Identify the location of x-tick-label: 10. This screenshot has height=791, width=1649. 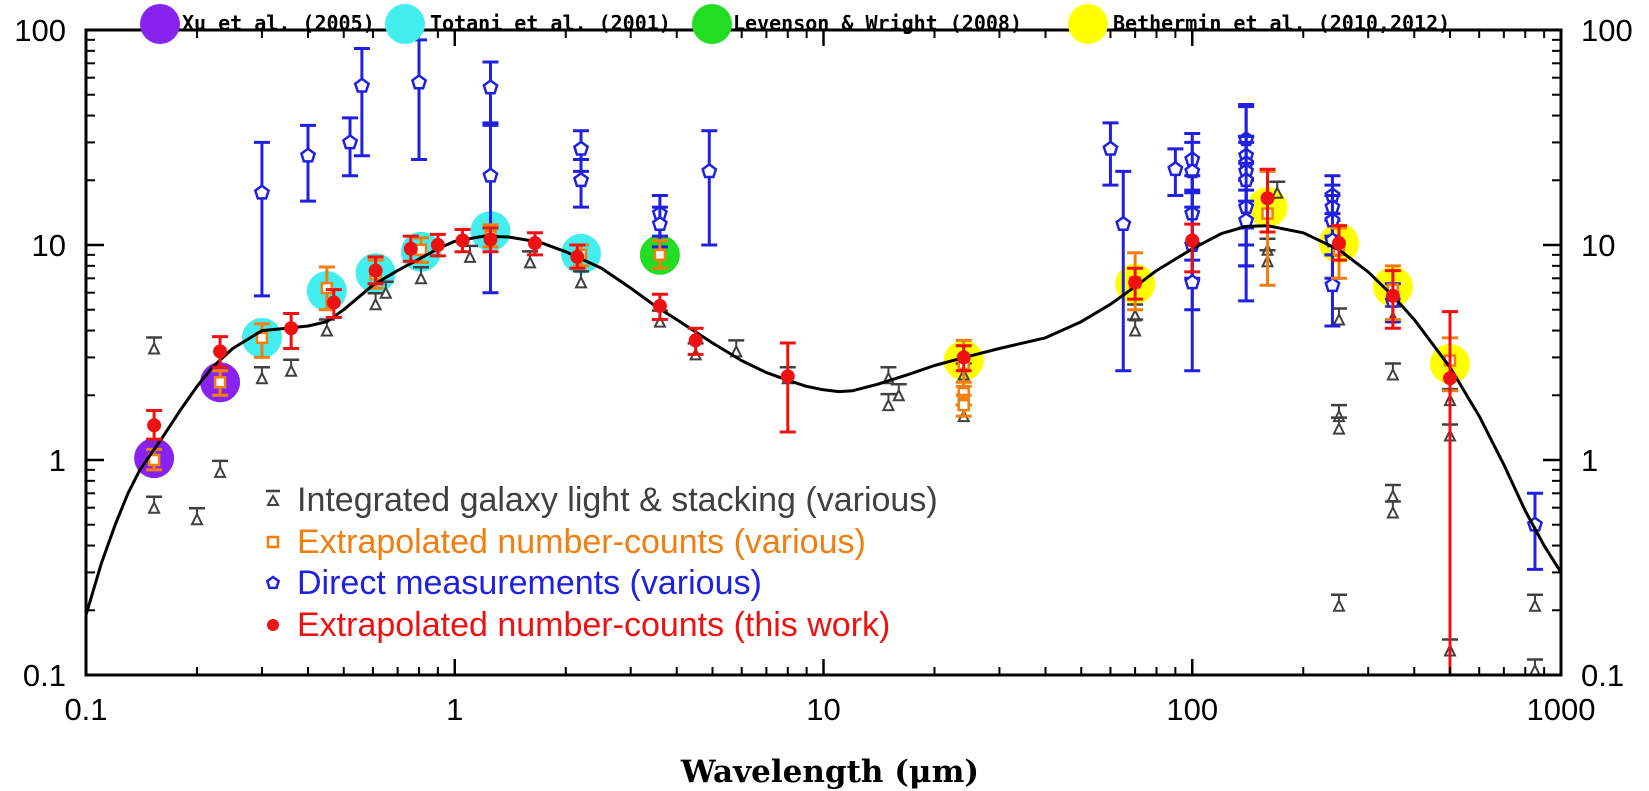
(823, 709).